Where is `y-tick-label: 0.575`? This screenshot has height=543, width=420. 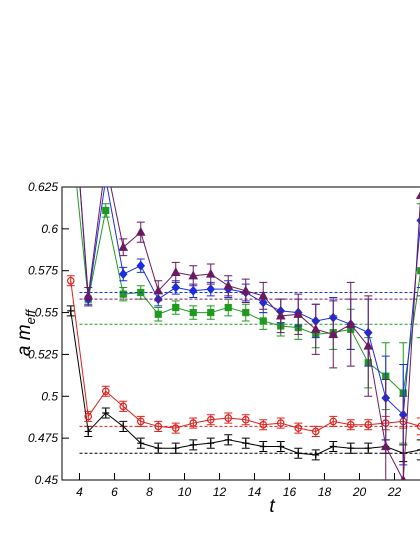 y-tick-label: 0.575 is located at coordinates (43, 271).